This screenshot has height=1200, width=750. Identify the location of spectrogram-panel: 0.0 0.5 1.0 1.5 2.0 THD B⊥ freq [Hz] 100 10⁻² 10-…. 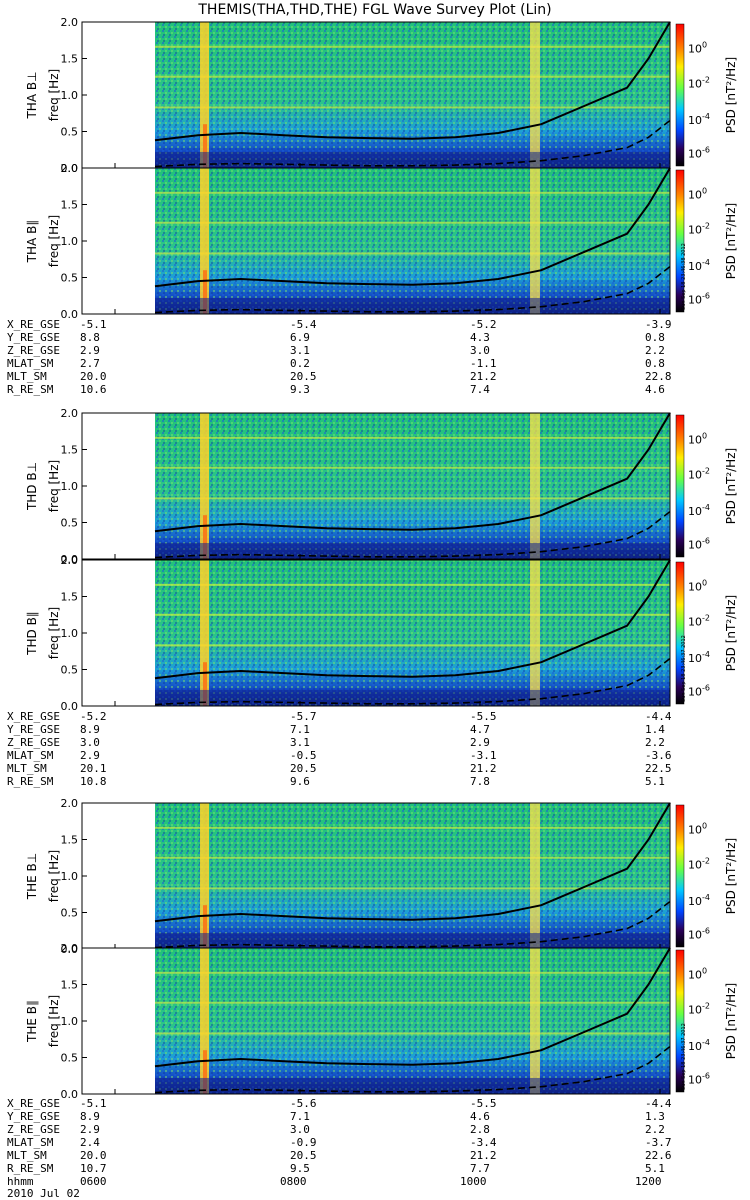
(381, 486).